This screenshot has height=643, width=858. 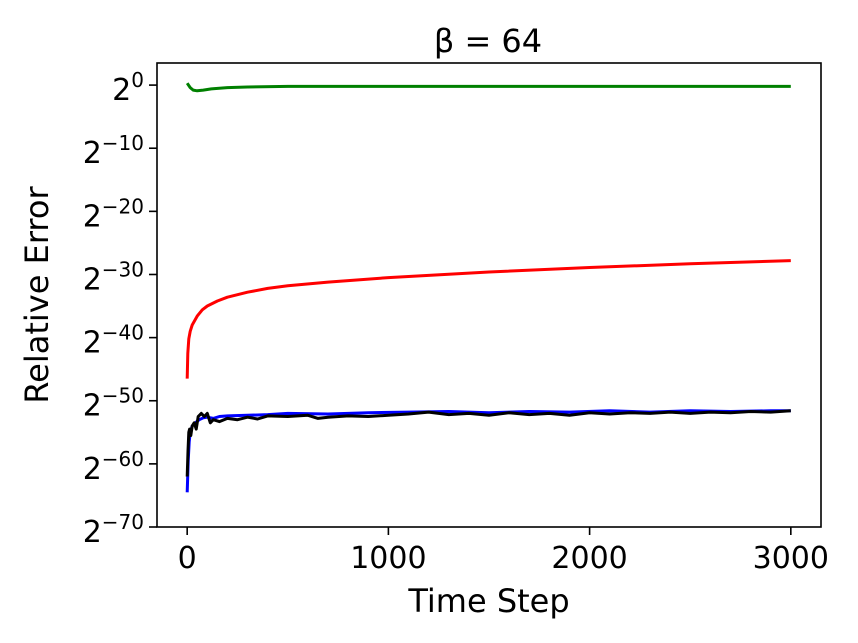 I want to click on y-tick-label: 2−20, so click(x=113, y=214).